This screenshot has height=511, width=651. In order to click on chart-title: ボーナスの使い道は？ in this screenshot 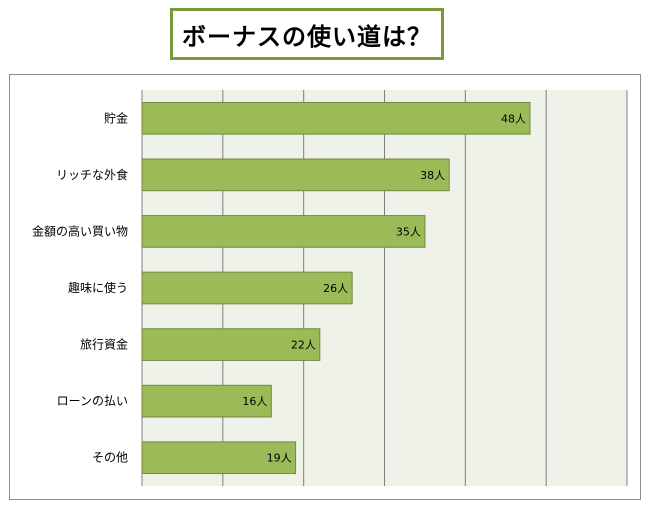, I will do `click(307, 36)`.